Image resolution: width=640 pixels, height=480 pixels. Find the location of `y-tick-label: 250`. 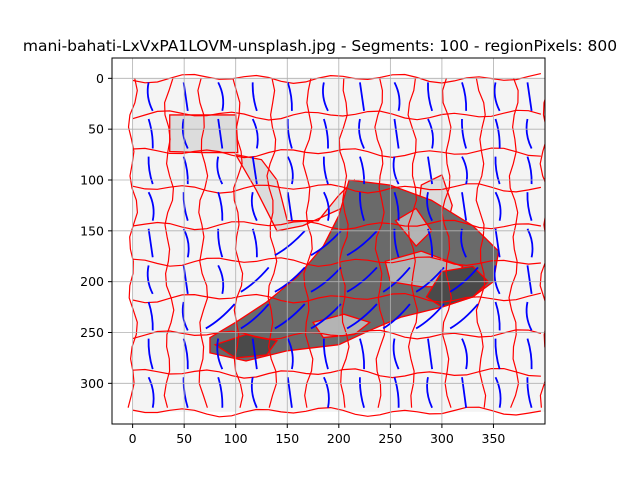

y-tick-label: 250 is located at coordinates (92, 332).